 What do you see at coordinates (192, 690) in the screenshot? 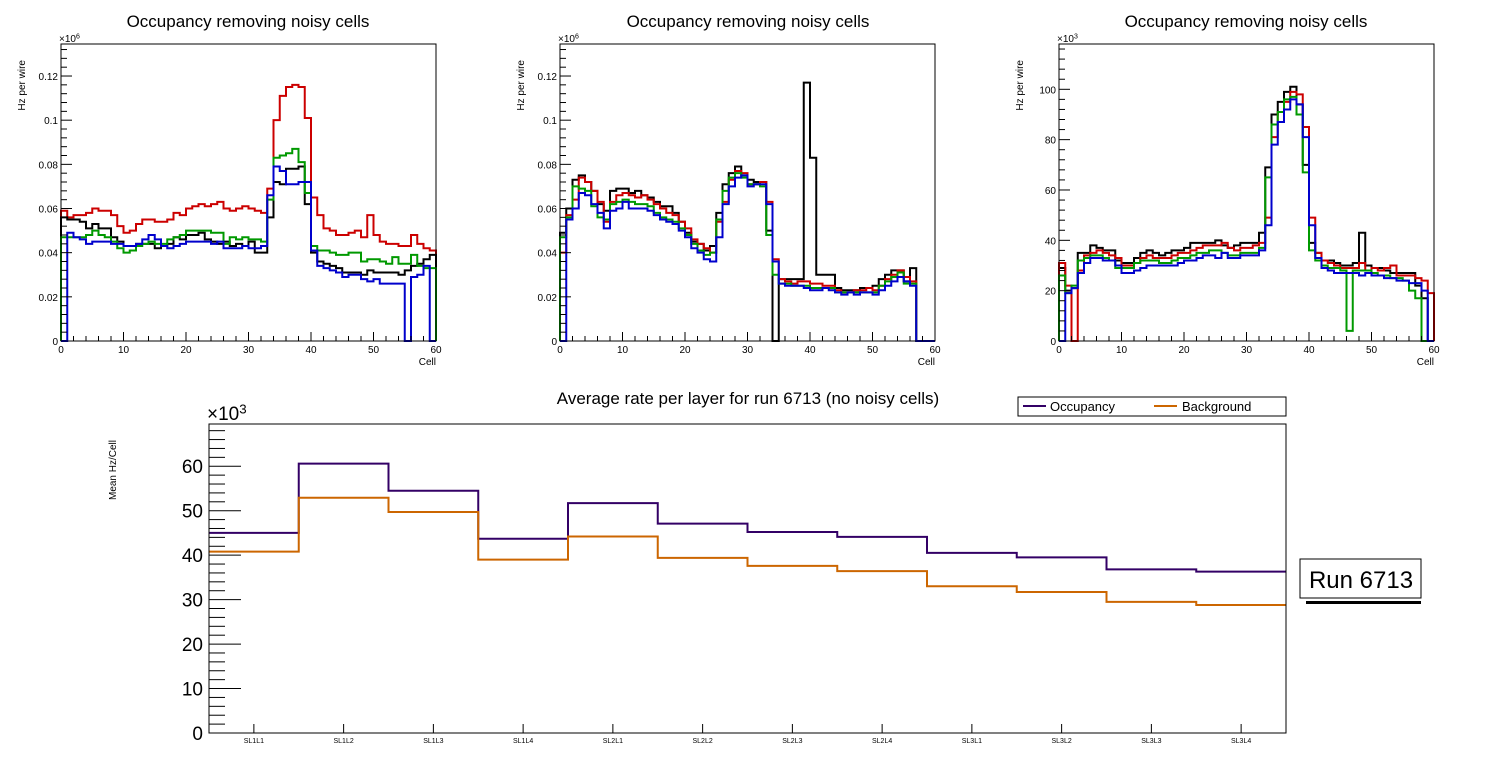
I see `y-tick-label: 10` at bounding box center [192, 690].